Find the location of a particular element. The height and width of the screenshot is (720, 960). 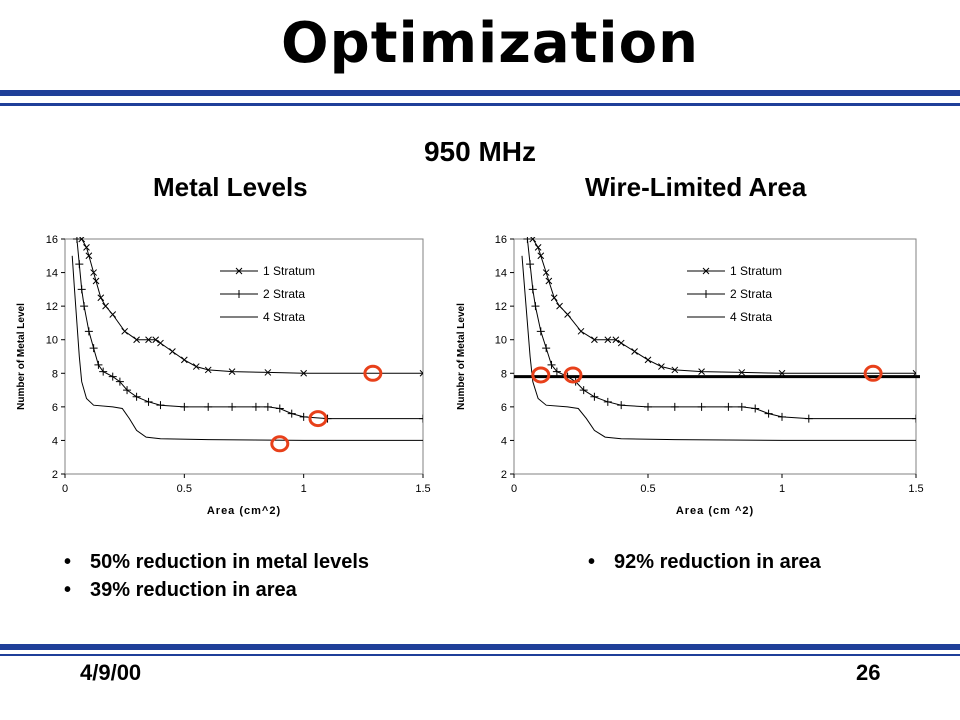

left-bullet-1: 50% reduction in metal levels is located at coordinates (216, 562).